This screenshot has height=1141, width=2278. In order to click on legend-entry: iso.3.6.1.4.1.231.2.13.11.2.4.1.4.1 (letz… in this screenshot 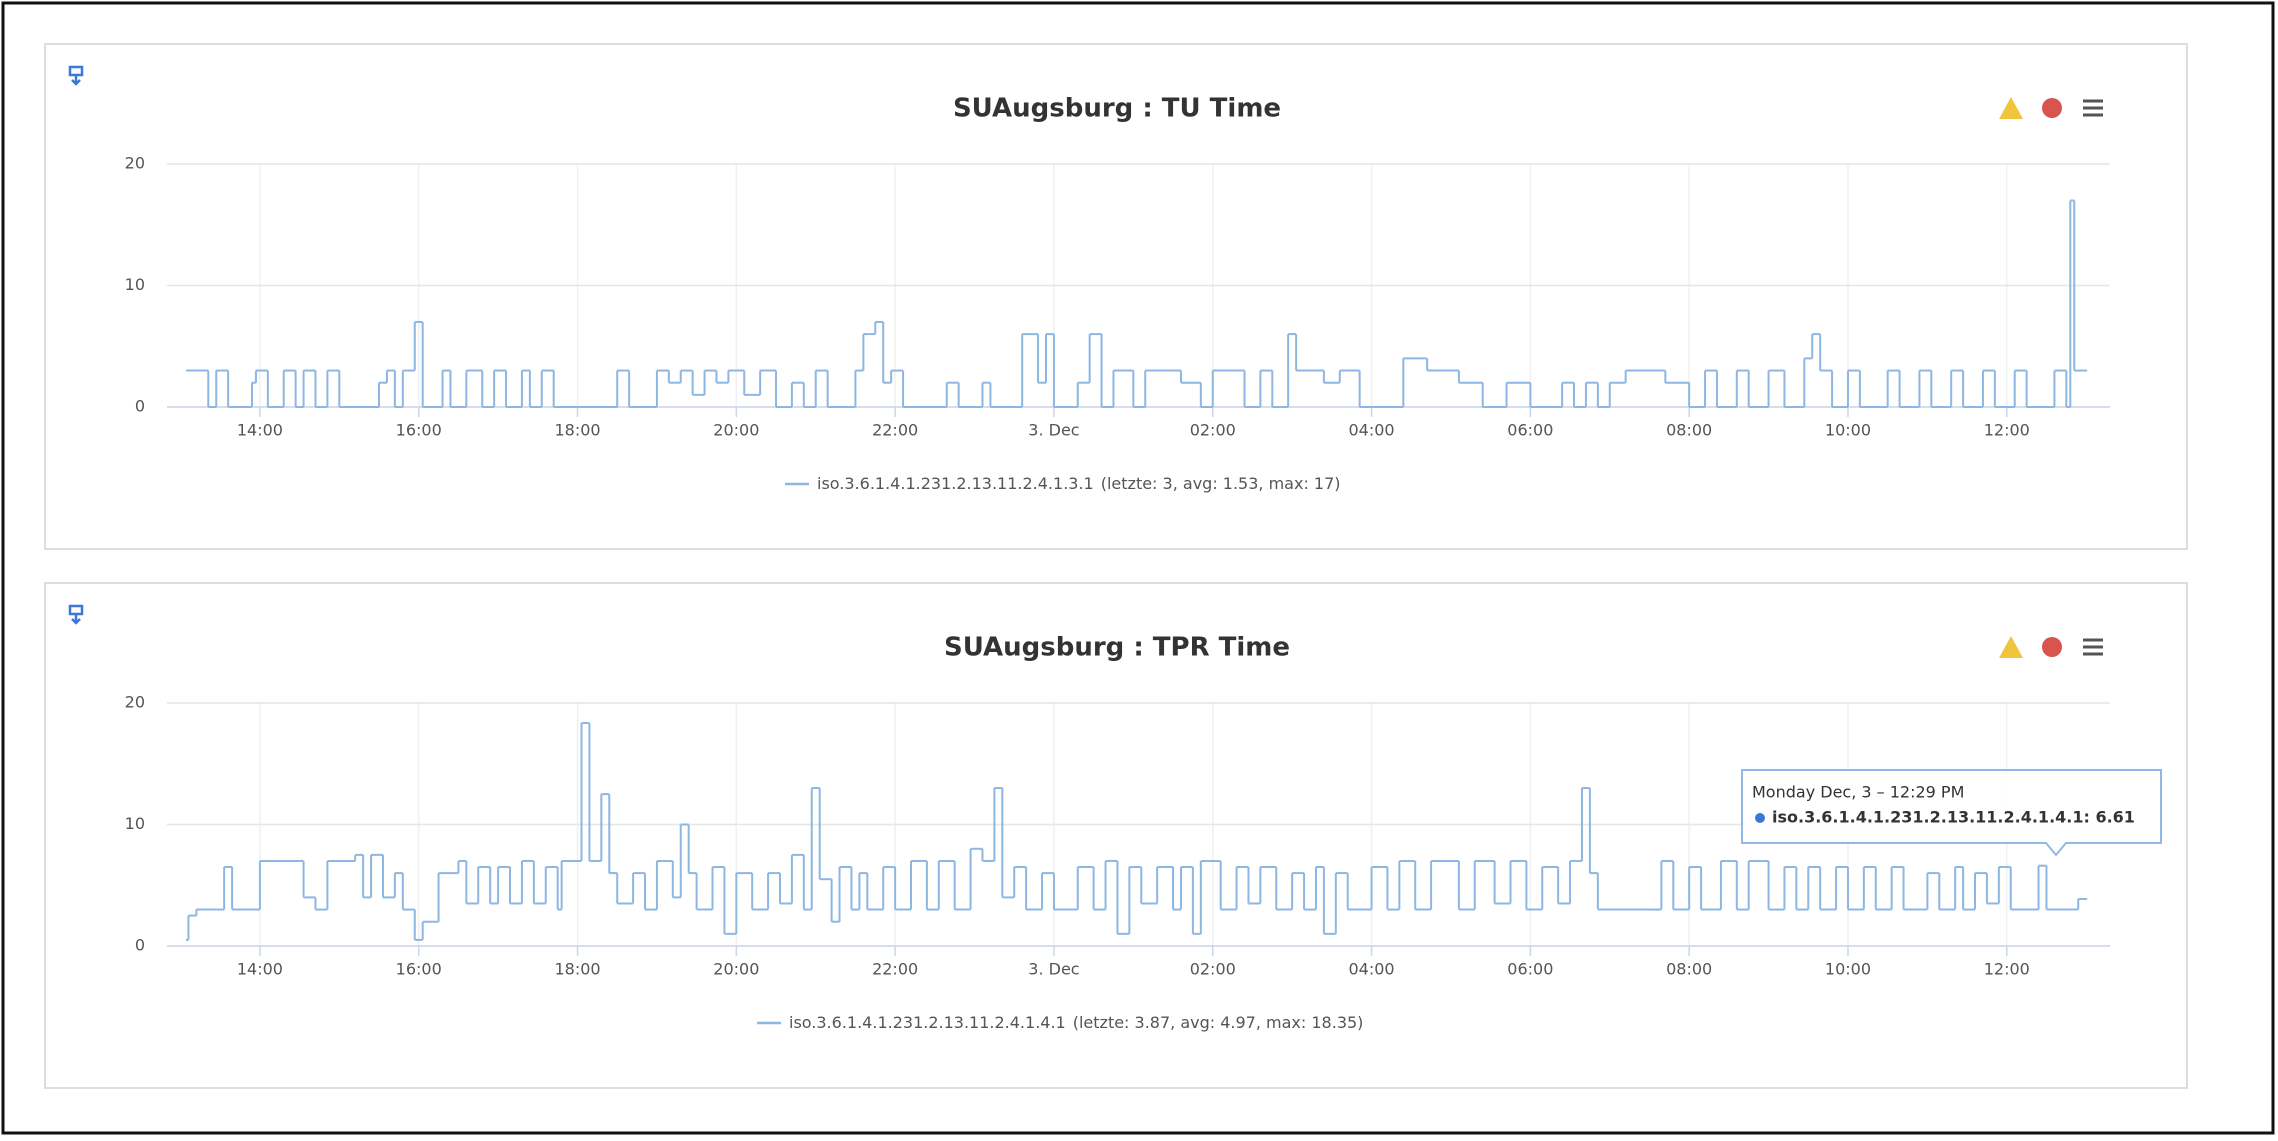, I will do `click(1076, 1022)`.